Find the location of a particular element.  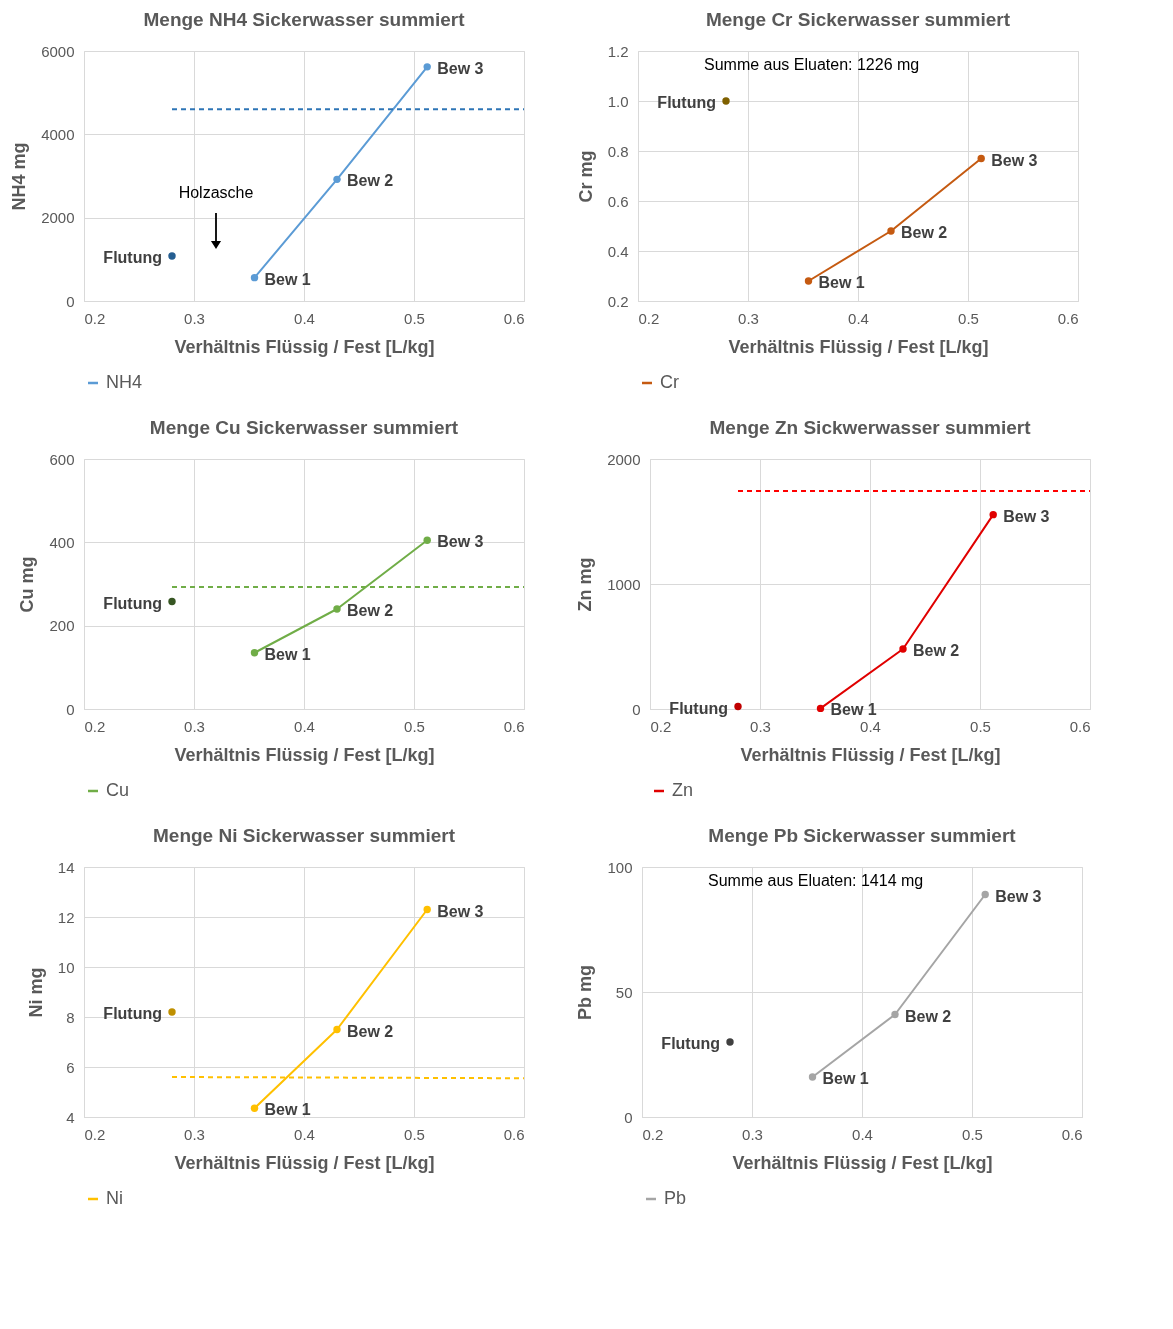

chart-title: Menge Zn Sickwerwasser summiert is located at coordinates (870, 427).